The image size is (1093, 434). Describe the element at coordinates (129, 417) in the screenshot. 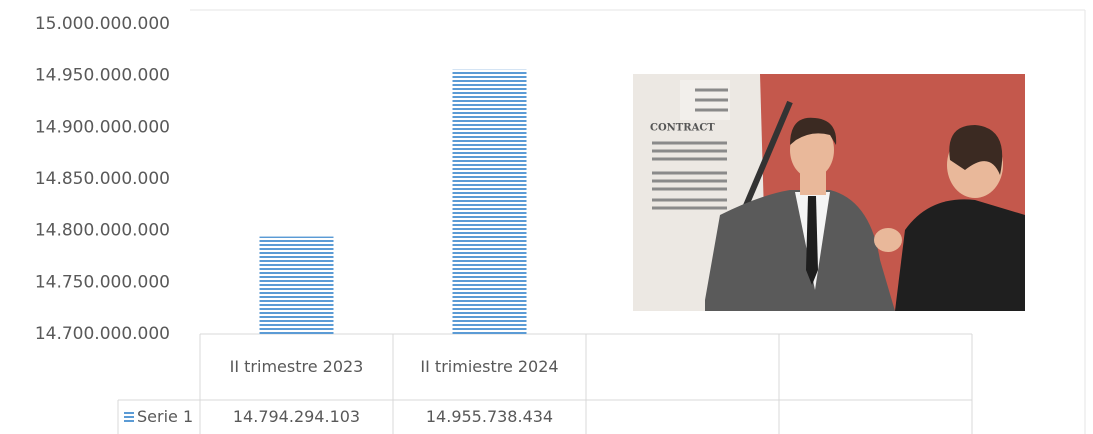

I see `legend-swatch` at that location.